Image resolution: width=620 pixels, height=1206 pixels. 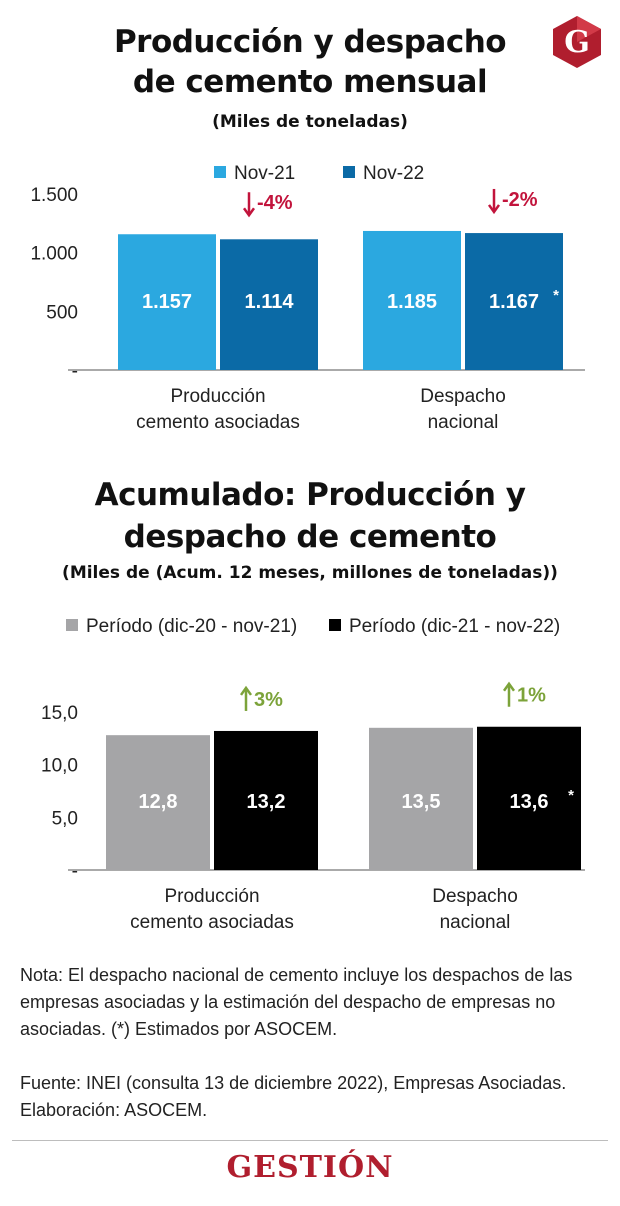 What do you see at coordinates (310, 495) in the screenshot?
I see `chart2-title-line1: Acumulado: Producción y` at bounding box center [310, 495].